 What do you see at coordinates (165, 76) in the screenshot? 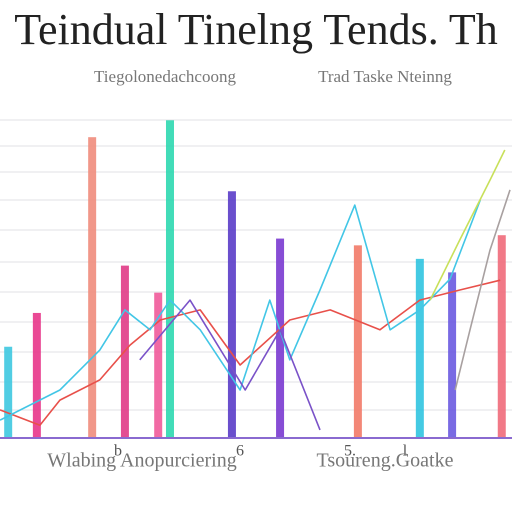
I see `subtitle: Tiegolonedachcoong` at bounding box center [165, 76].